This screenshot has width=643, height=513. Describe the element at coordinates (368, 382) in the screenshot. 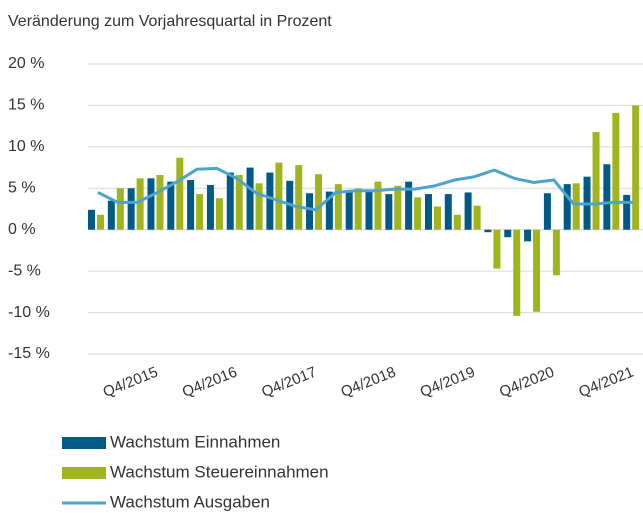

I see `x-tick-label: Q4/2018` at that location.